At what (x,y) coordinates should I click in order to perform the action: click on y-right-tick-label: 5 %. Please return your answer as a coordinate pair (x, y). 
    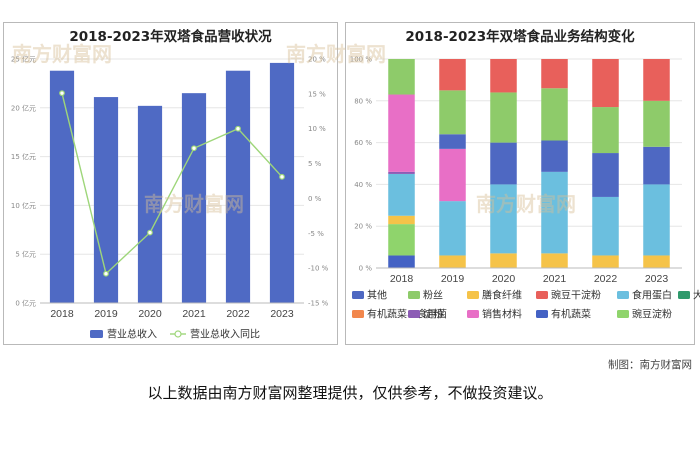
    Looking at the image, I should click on (315, 164).